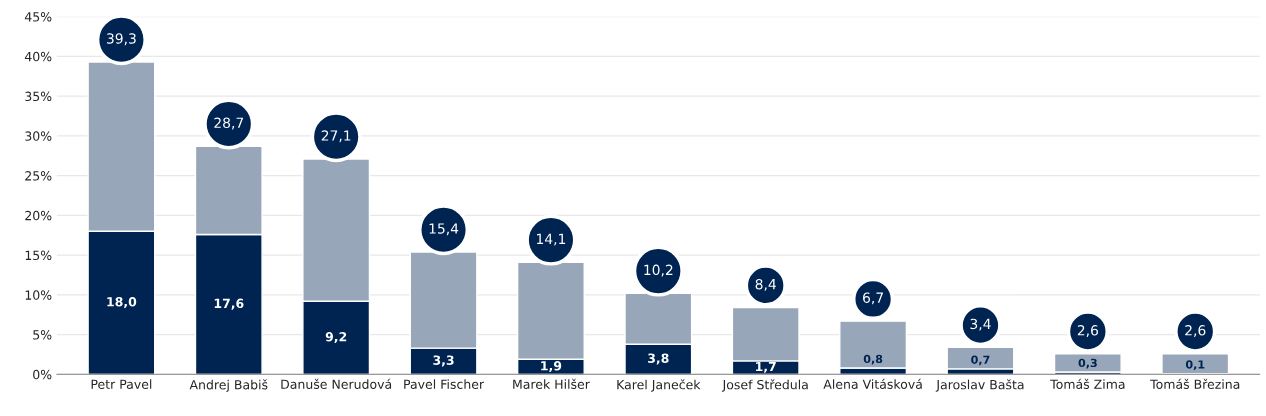 The width and height of the screenshot is (1266, 416). I want to click on y-tick-label: 35%, so click(38, 96).